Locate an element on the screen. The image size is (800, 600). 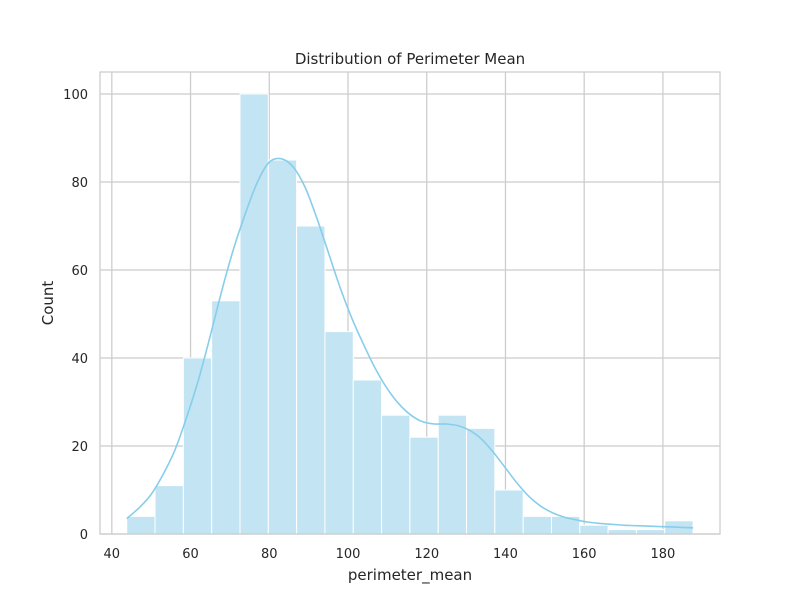
x-tick-labels: 40 60 80 100 120 140 160 180 is located at coordinates (390, 554).